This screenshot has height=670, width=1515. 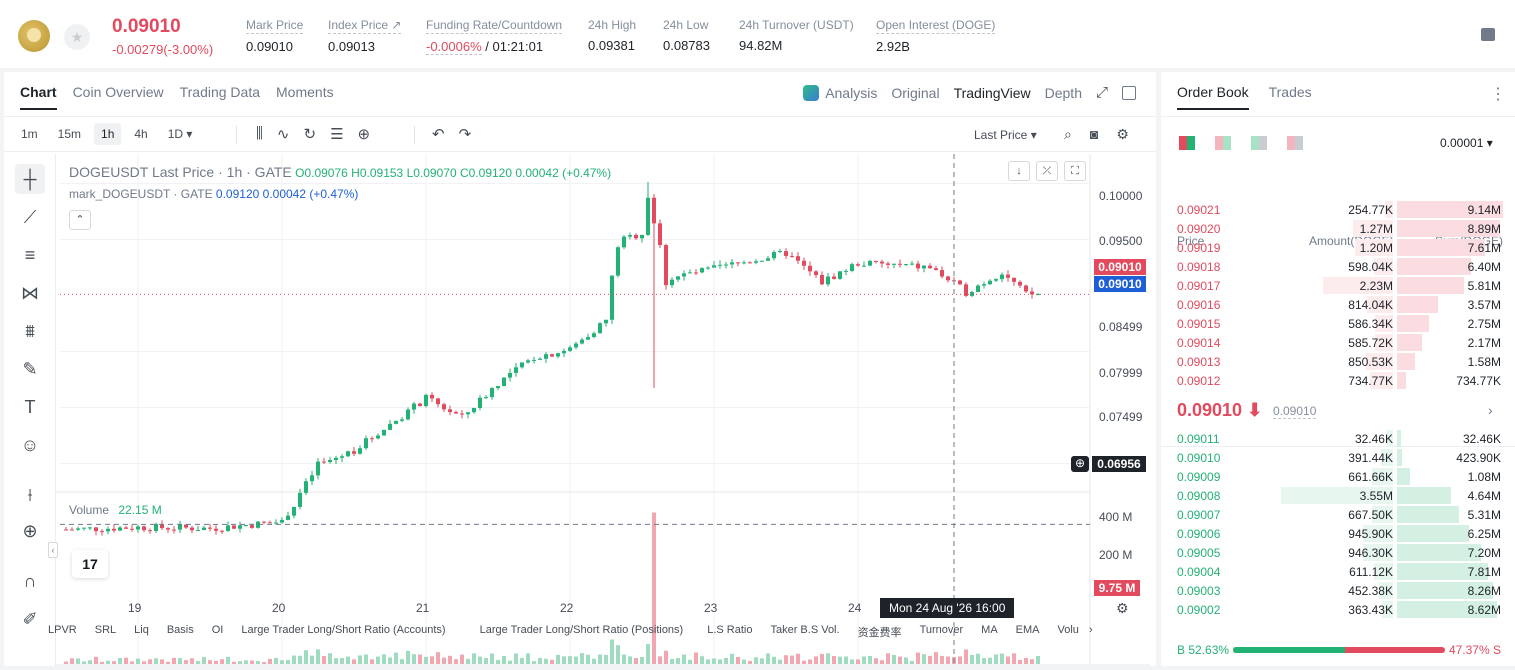 What do you see at coordinates (1338, 361) in the screenshot?
I see `ask-row: 0.09013 850.53K 1.58M` at bounding box center [1338, 361].